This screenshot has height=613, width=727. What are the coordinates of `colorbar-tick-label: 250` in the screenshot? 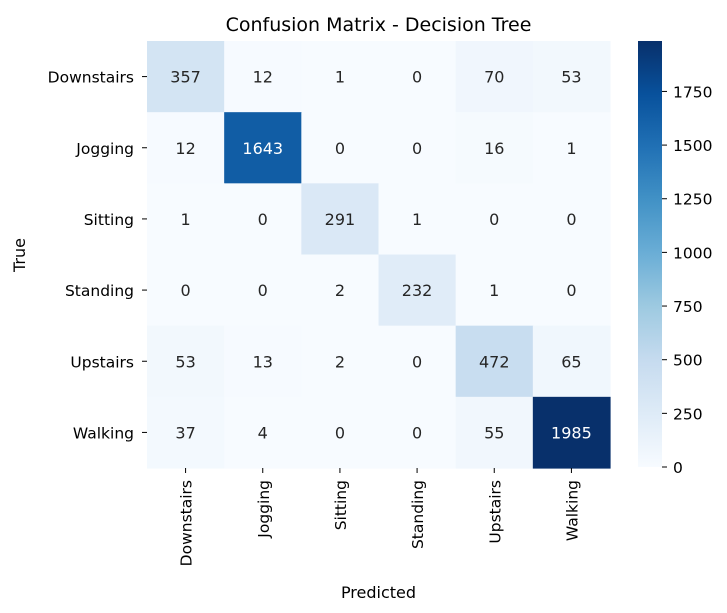 It's located at (688, 414).